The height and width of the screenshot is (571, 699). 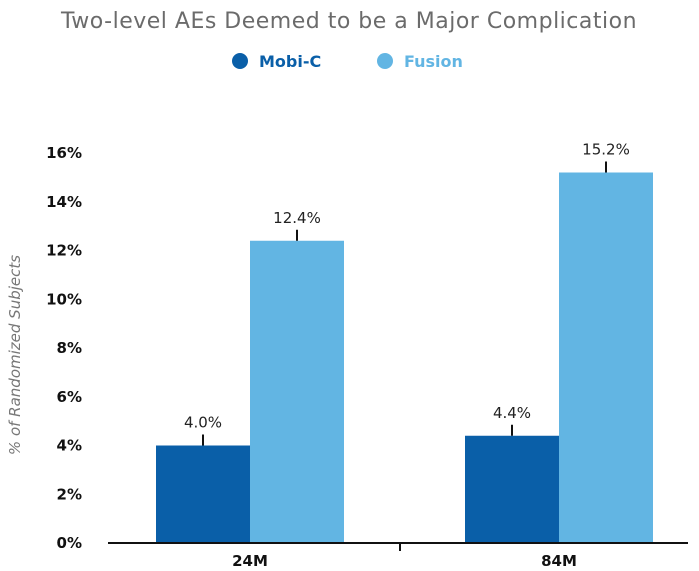 What do you see at coordinates (69, 348) in the screenshot?
I see `y-tick-label: 8%` at bounding box center [69, 348].